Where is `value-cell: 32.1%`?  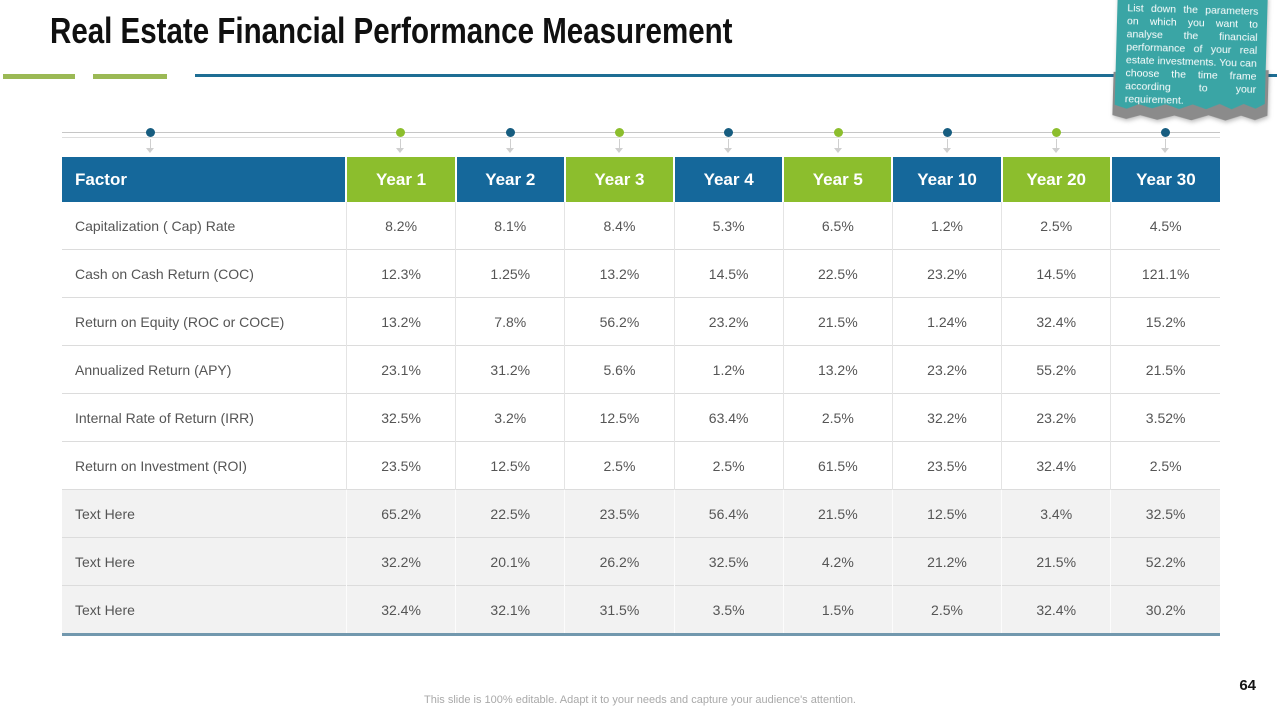 value-cell: 32.1% is located at coordinates (510, 610).